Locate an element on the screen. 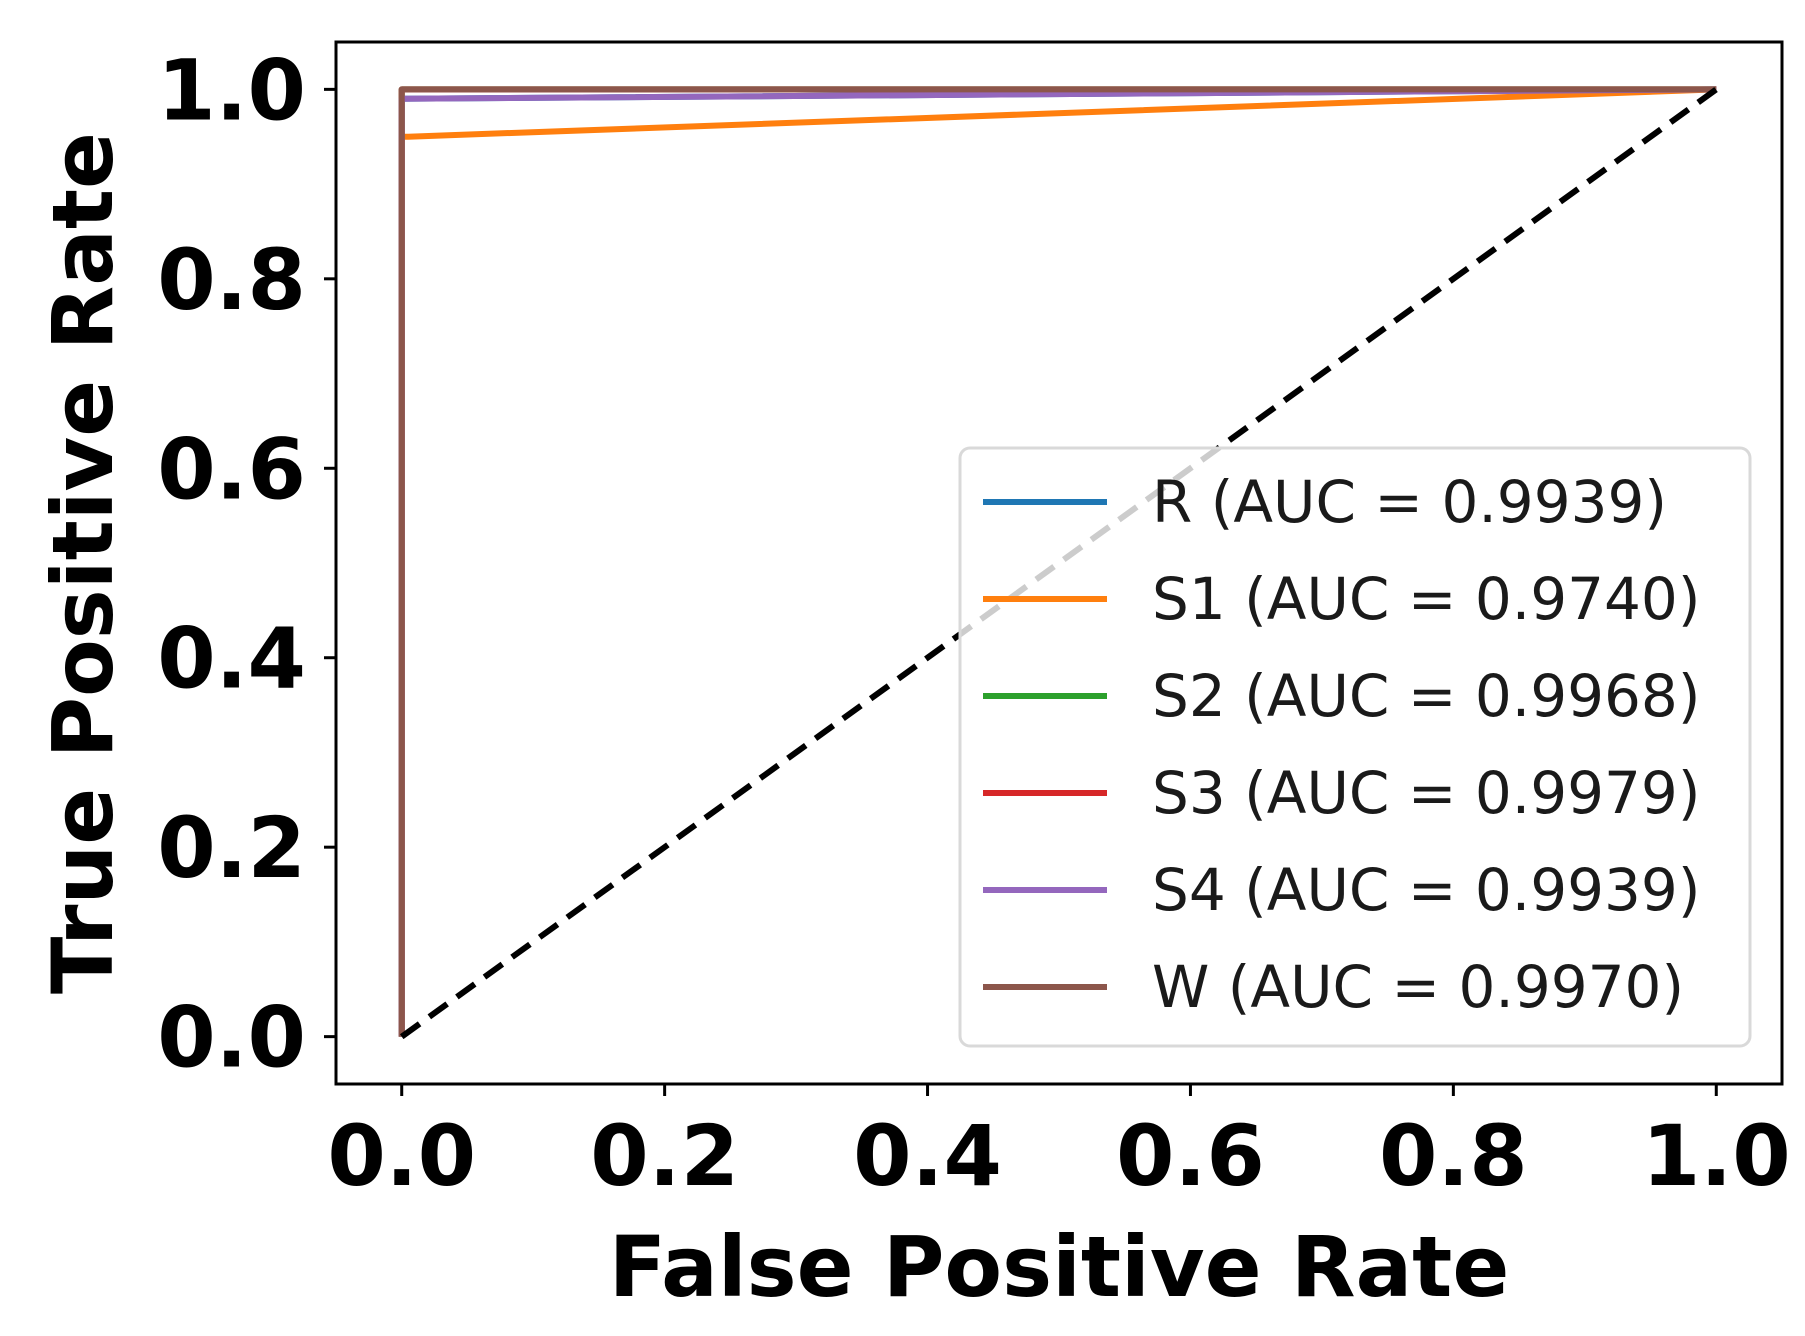 Image resolution: width=1805 pixels, height=1336 pixels. x-tick-label: 0.8 is located at coordinates (1453, 1156).